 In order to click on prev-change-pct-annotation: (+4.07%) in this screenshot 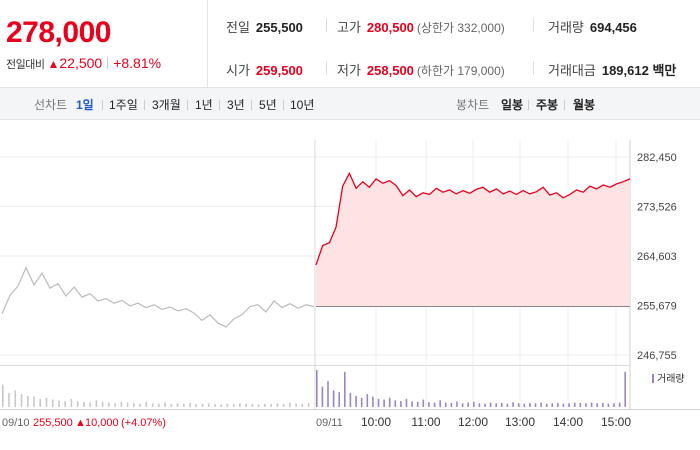, I will do `click(143, 423)`.